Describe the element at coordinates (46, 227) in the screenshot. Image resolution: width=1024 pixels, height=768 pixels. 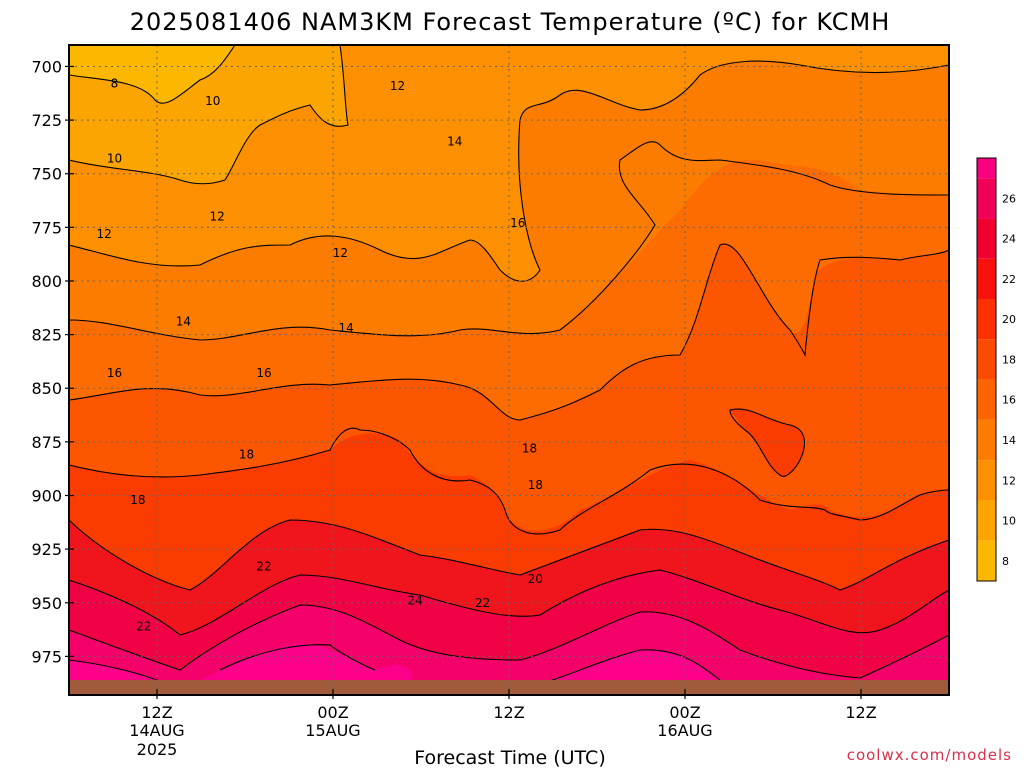
I see `y-tick-label: 775` at that location.